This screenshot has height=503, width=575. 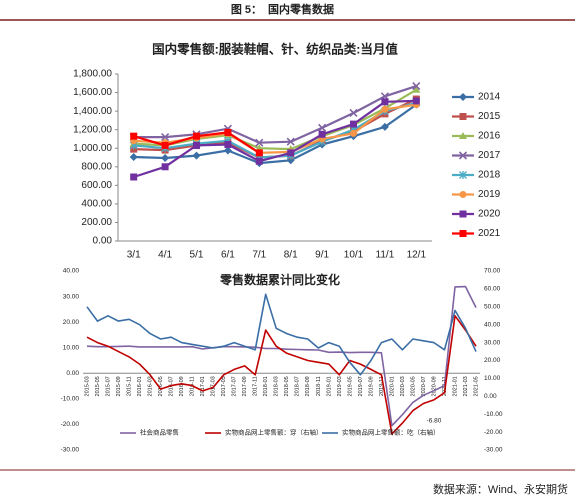 I want to click on x-tick-label: 2020-03, so click(x=403, y=386).